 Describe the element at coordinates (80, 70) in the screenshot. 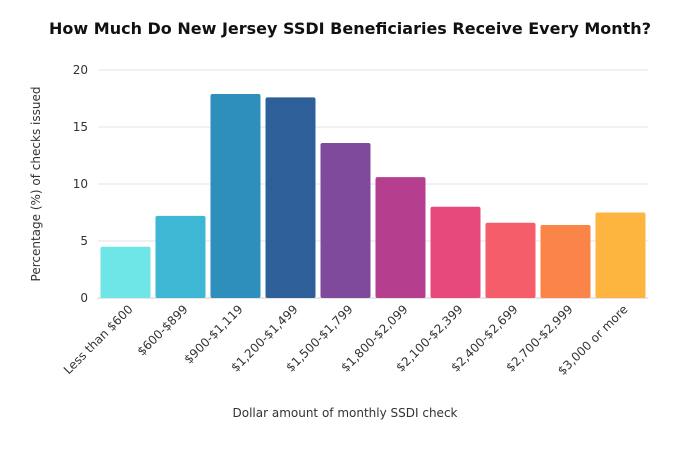

I see `y-tick-label: 20` at that location.